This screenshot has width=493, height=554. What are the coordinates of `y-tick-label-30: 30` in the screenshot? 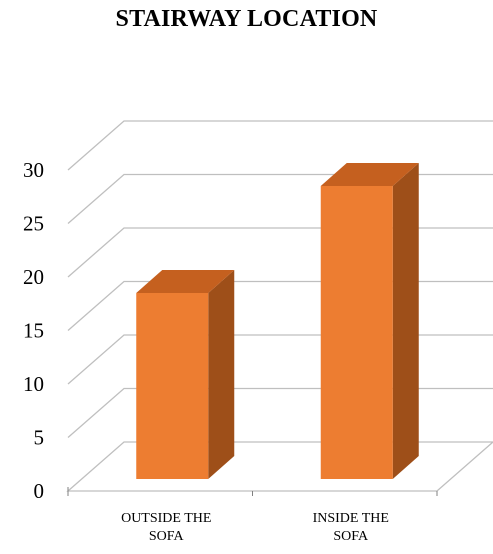 It's located at (33, 170).